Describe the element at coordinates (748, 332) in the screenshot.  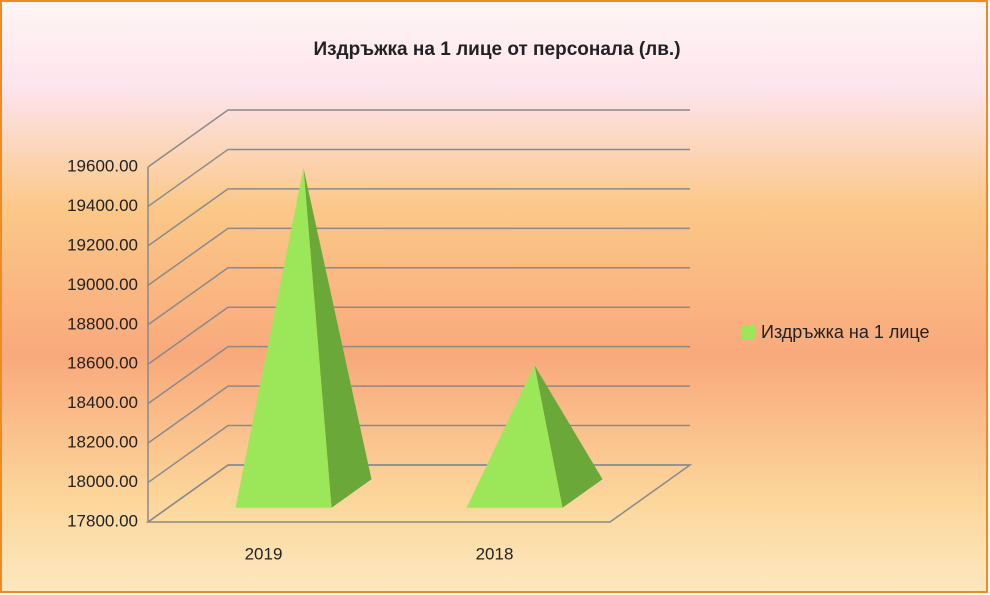
I see `legend-swatch` at that location.